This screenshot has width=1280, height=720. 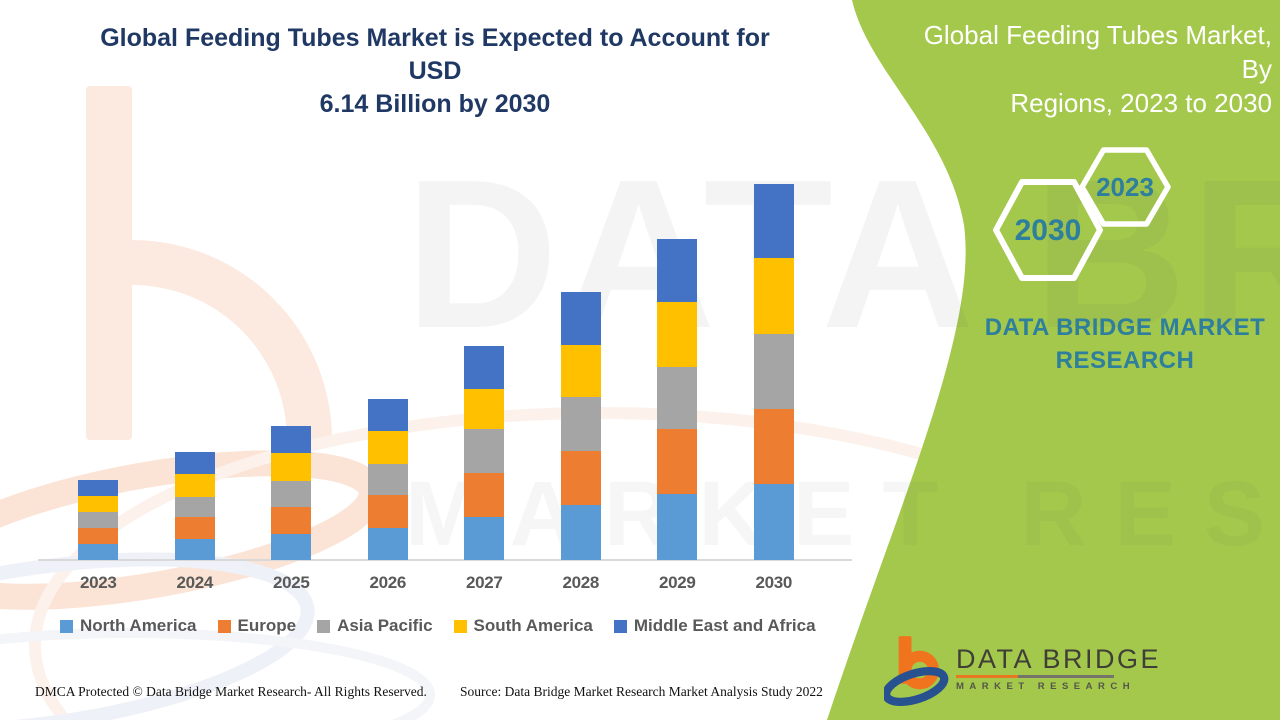 What do you see at coordinates (98, 582) in the screenshot?
I see `x-tick-label: 2023` at bounding box center [98, 582].